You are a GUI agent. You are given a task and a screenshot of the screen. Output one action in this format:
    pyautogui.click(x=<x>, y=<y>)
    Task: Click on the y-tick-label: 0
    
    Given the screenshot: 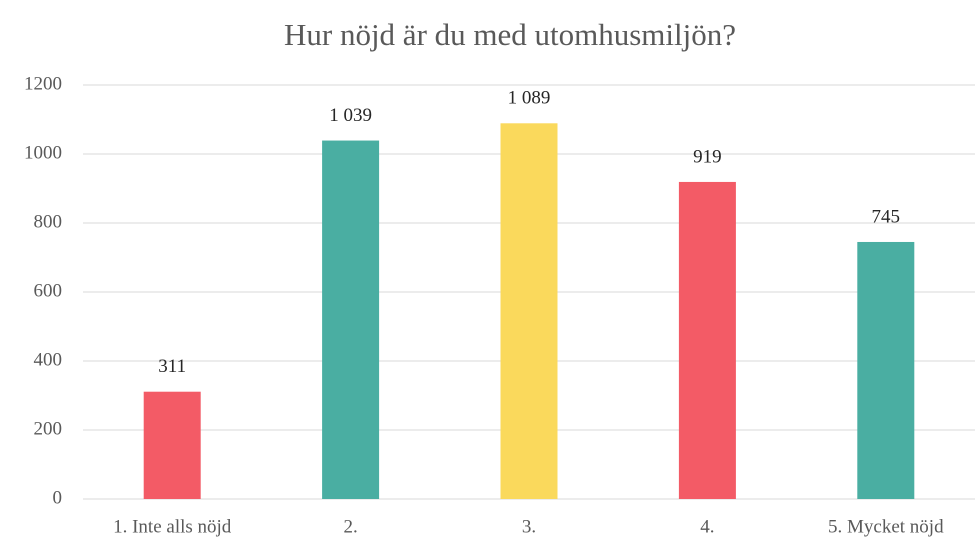 What is the action you would take?
    pyautogui.click(x=58, y=497)
    